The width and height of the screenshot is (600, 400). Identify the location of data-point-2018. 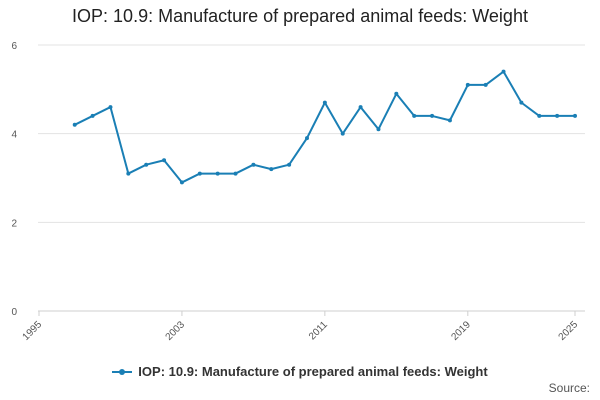
(449, 120).